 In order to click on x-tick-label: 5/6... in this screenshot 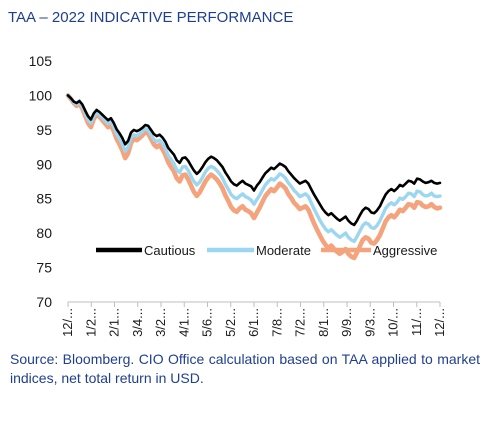, I will do `click(207, 322)`.